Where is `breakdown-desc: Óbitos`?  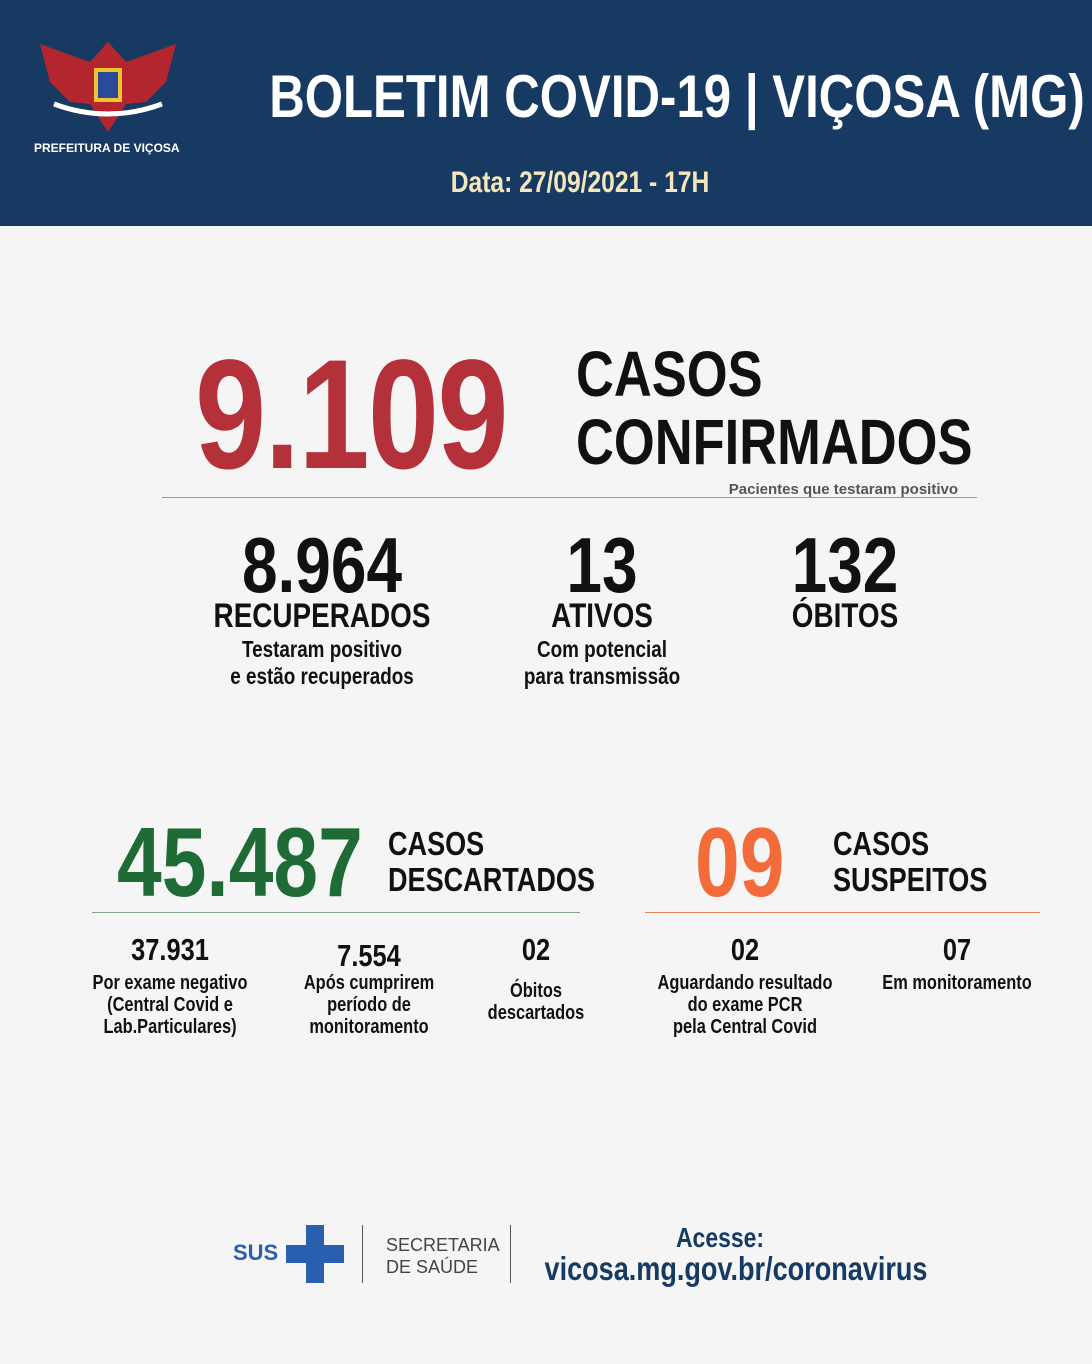 breakdown-desc: Óbitos is located at coordinates (536, 991).